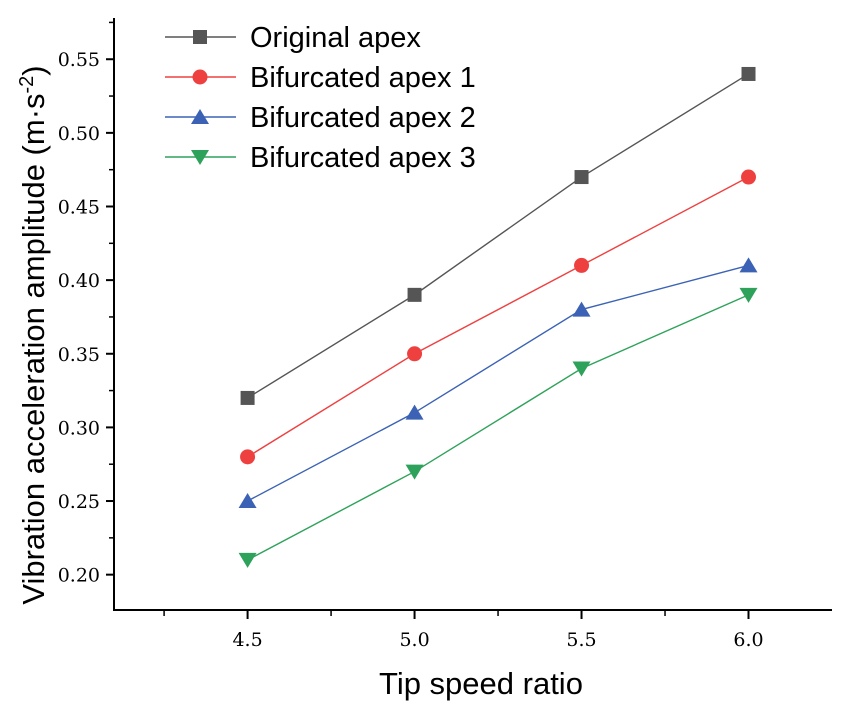 This screenshot has height=705, width=850. I want to click on y-axis-title: Vibration acceleration amplitude (m·s-2), so click(33, 334).